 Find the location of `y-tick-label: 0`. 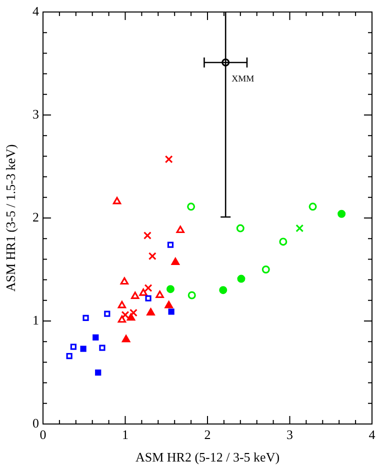

y-tick-label: 0 is located at coordinates (35, 422).